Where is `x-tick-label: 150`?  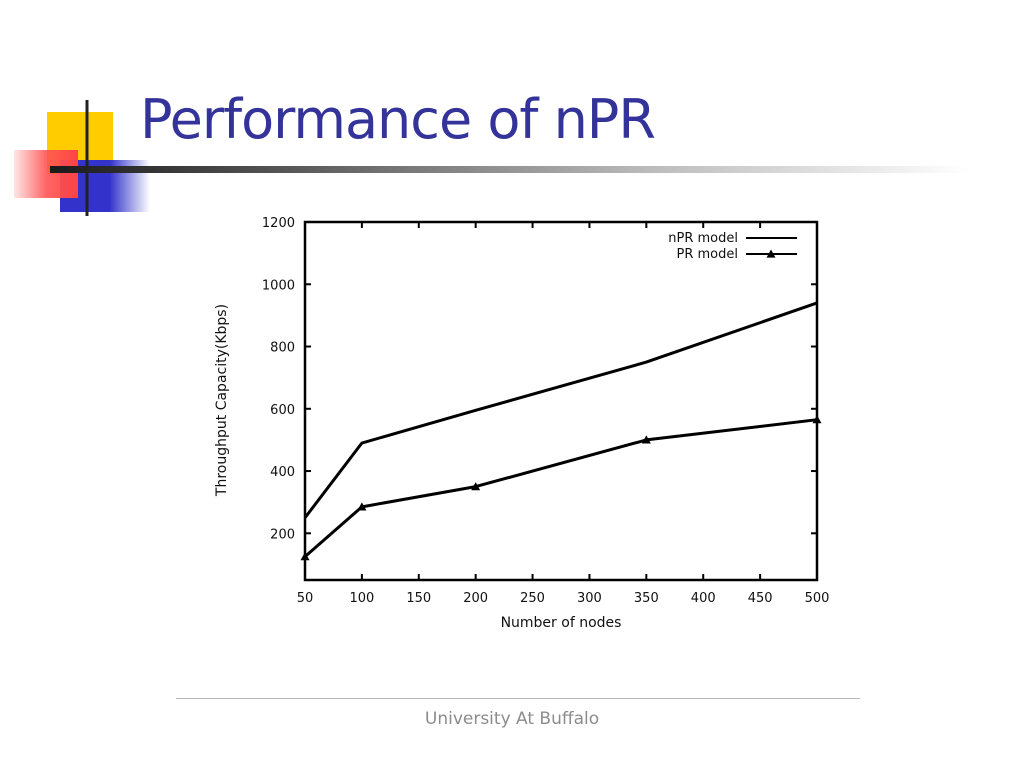
x-tick-label: 150 is located at coordinates (418, 598).